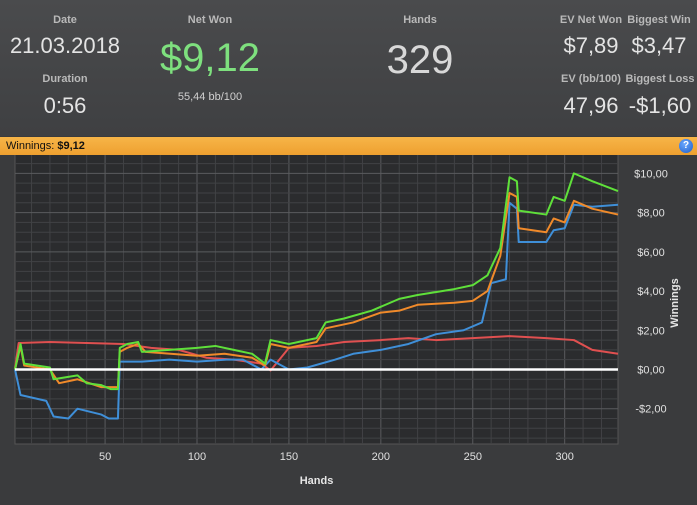 This screenshot has width=697, height=505. I want to click on x-tick-label: 200, so click(381, 457).